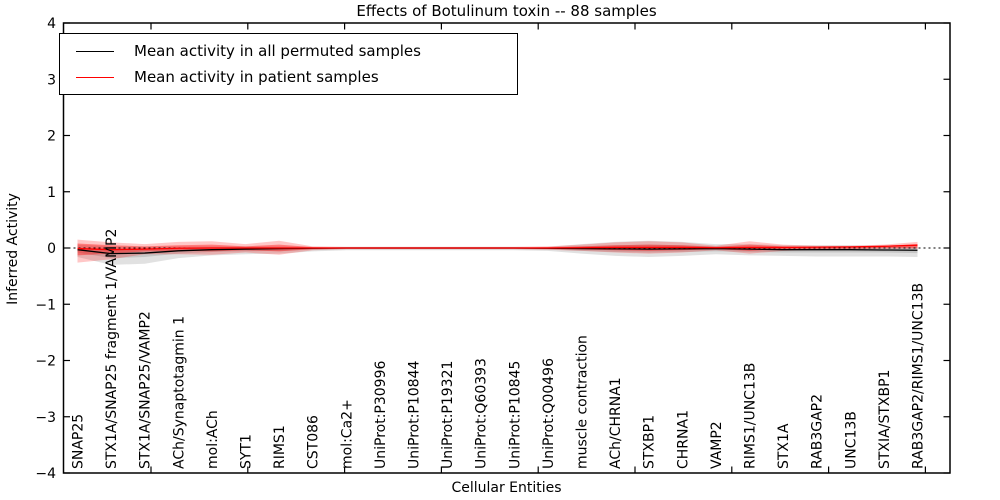 The height and width of the screenshot is (500, 1000). Describe the element at coordinates (616, 423) in the screenshot. I see `x-category-label: ACh/CHRNA1` at that location.